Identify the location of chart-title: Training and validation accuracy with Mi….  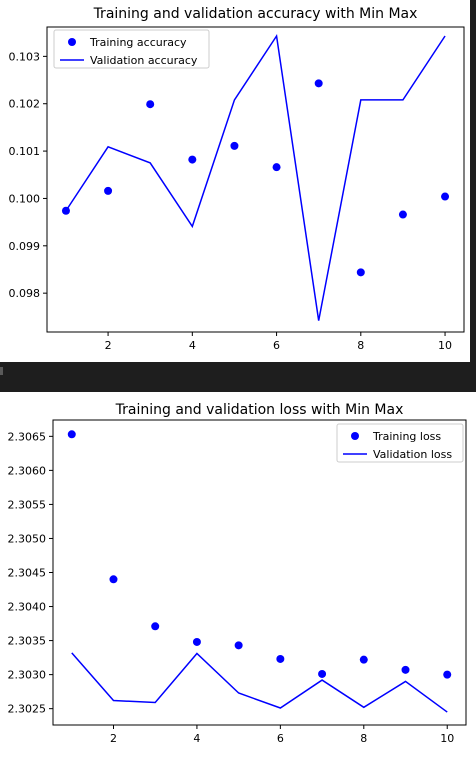
(255, 14).